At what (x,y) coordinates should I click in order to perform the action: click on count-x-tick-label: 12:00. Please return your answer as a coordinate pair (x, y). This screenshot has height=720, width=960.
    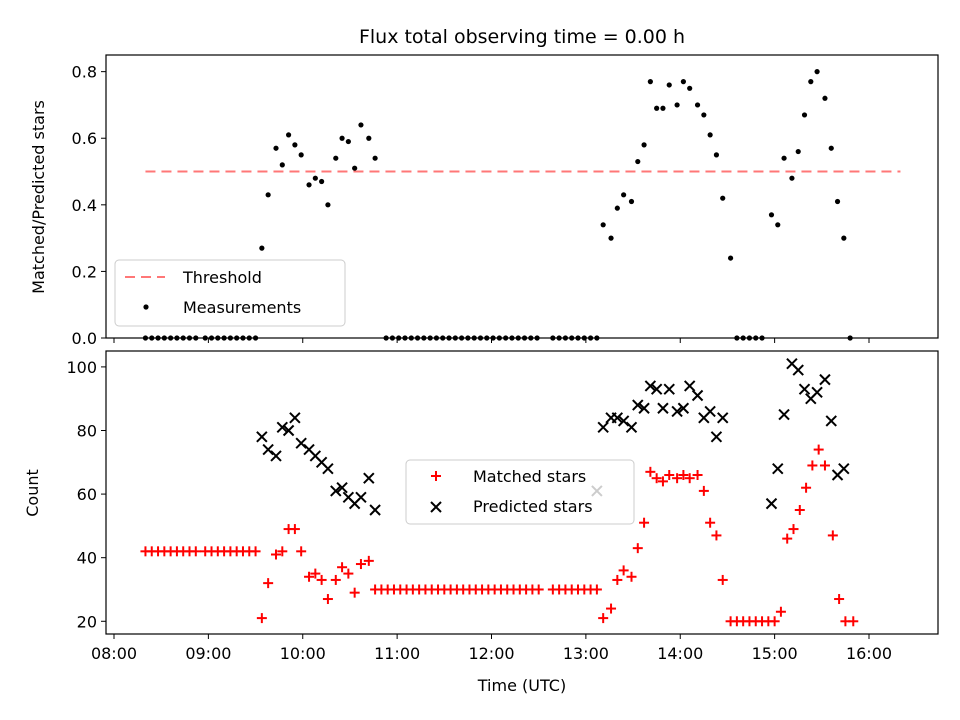
    Looking at the image, I should click on (491, 653).